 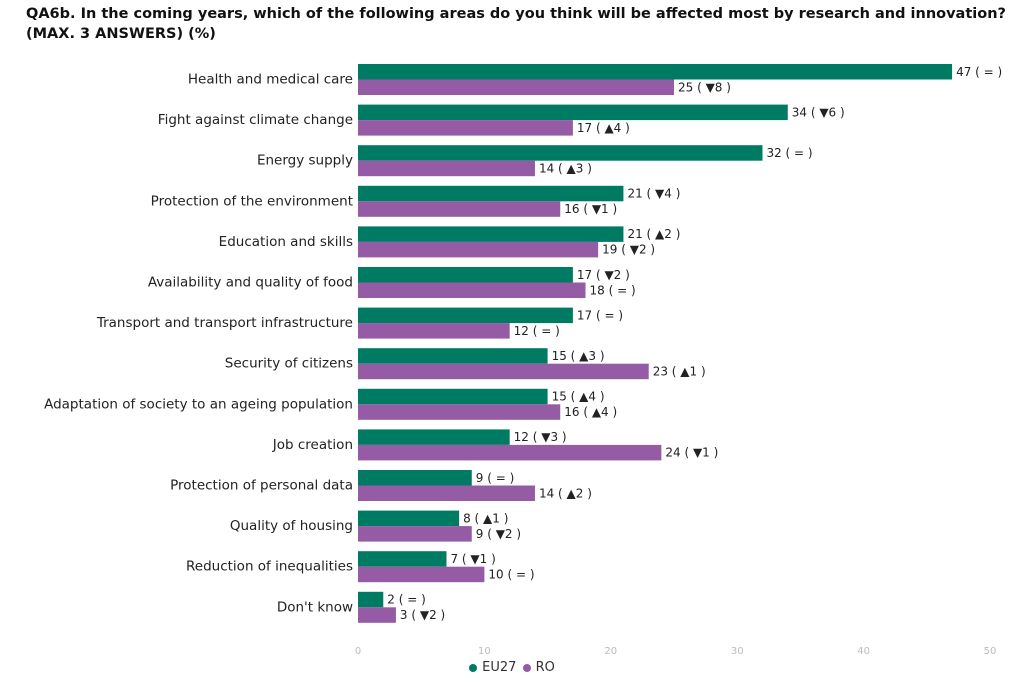 I want to click on bar-ro-quality-of-housing, so click(x=415, y=534).